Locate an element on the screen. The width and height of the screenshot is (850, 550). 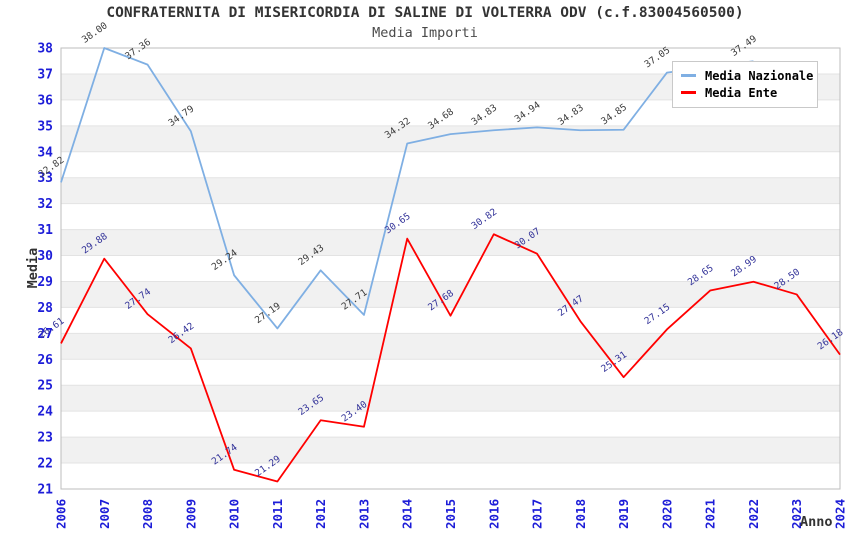
y-tick-label: 24 is located at coordinates (45, 412).